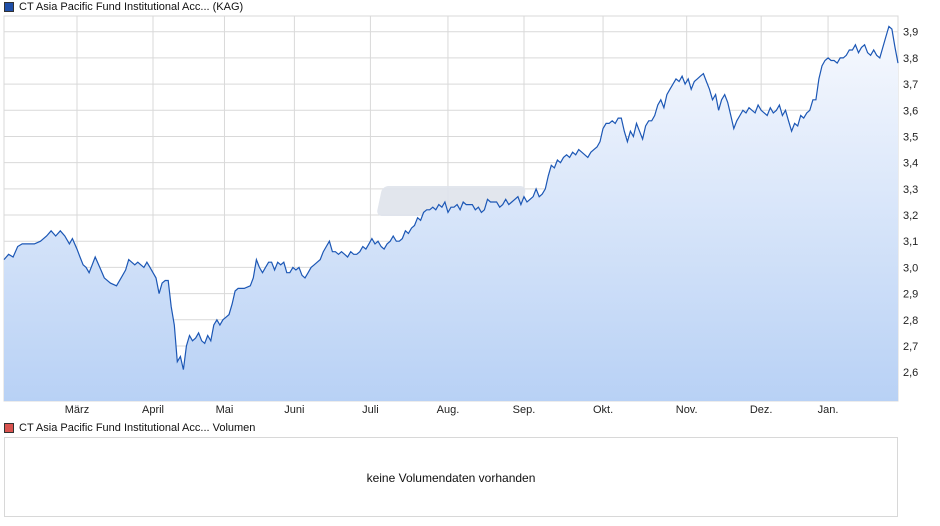  What do you see at coordinates (910, 111) in the screenshot?
I see `y-tick-label: 3,6` at bounding box center [910, 111].